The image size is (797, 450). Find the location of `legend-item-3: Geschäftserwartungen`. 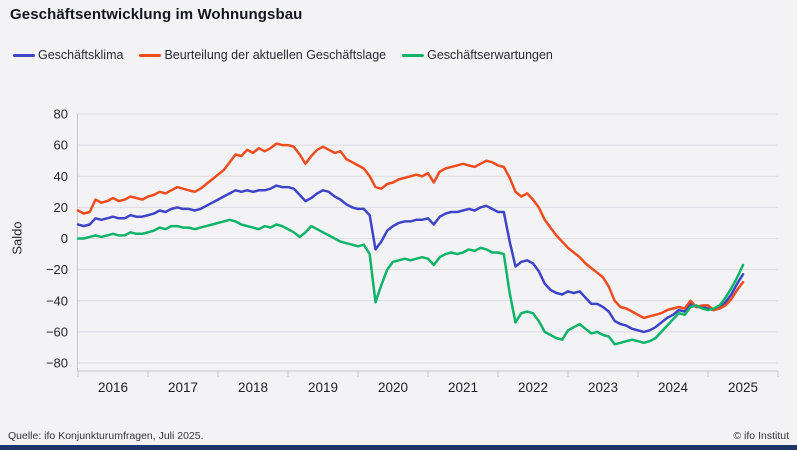

legend-item-3: Geschäftserwartungen is located at coordinates (477, 55).